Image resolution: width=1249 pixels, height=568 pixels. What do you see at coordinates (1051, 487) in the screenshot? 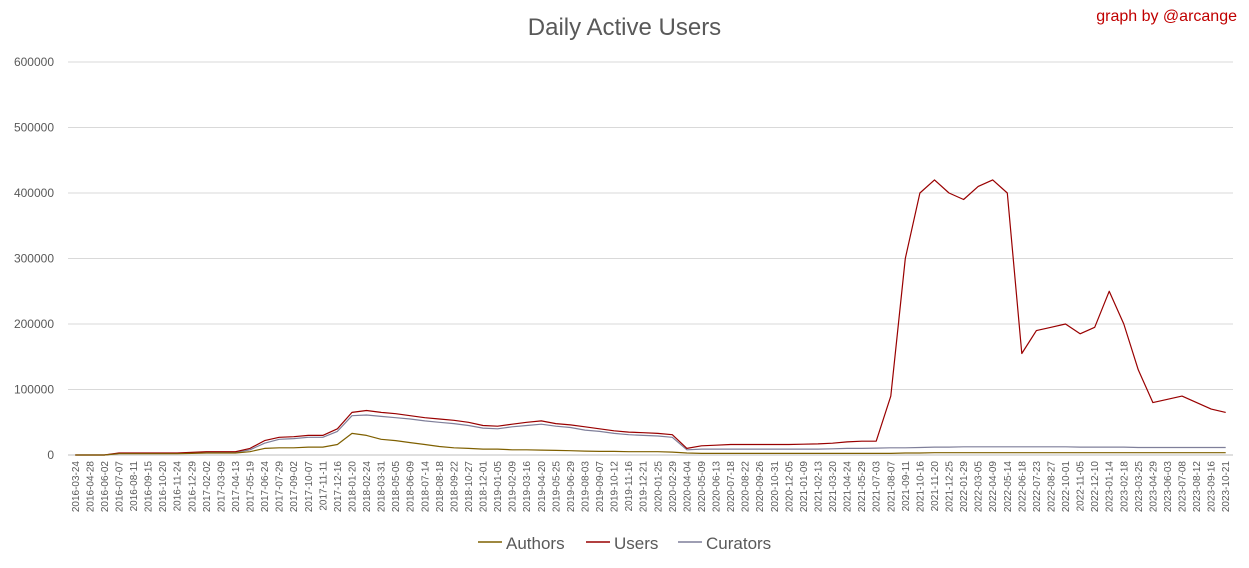
I see `x-tick-label: 2022-08-27` at bounding box center [1051, 487].